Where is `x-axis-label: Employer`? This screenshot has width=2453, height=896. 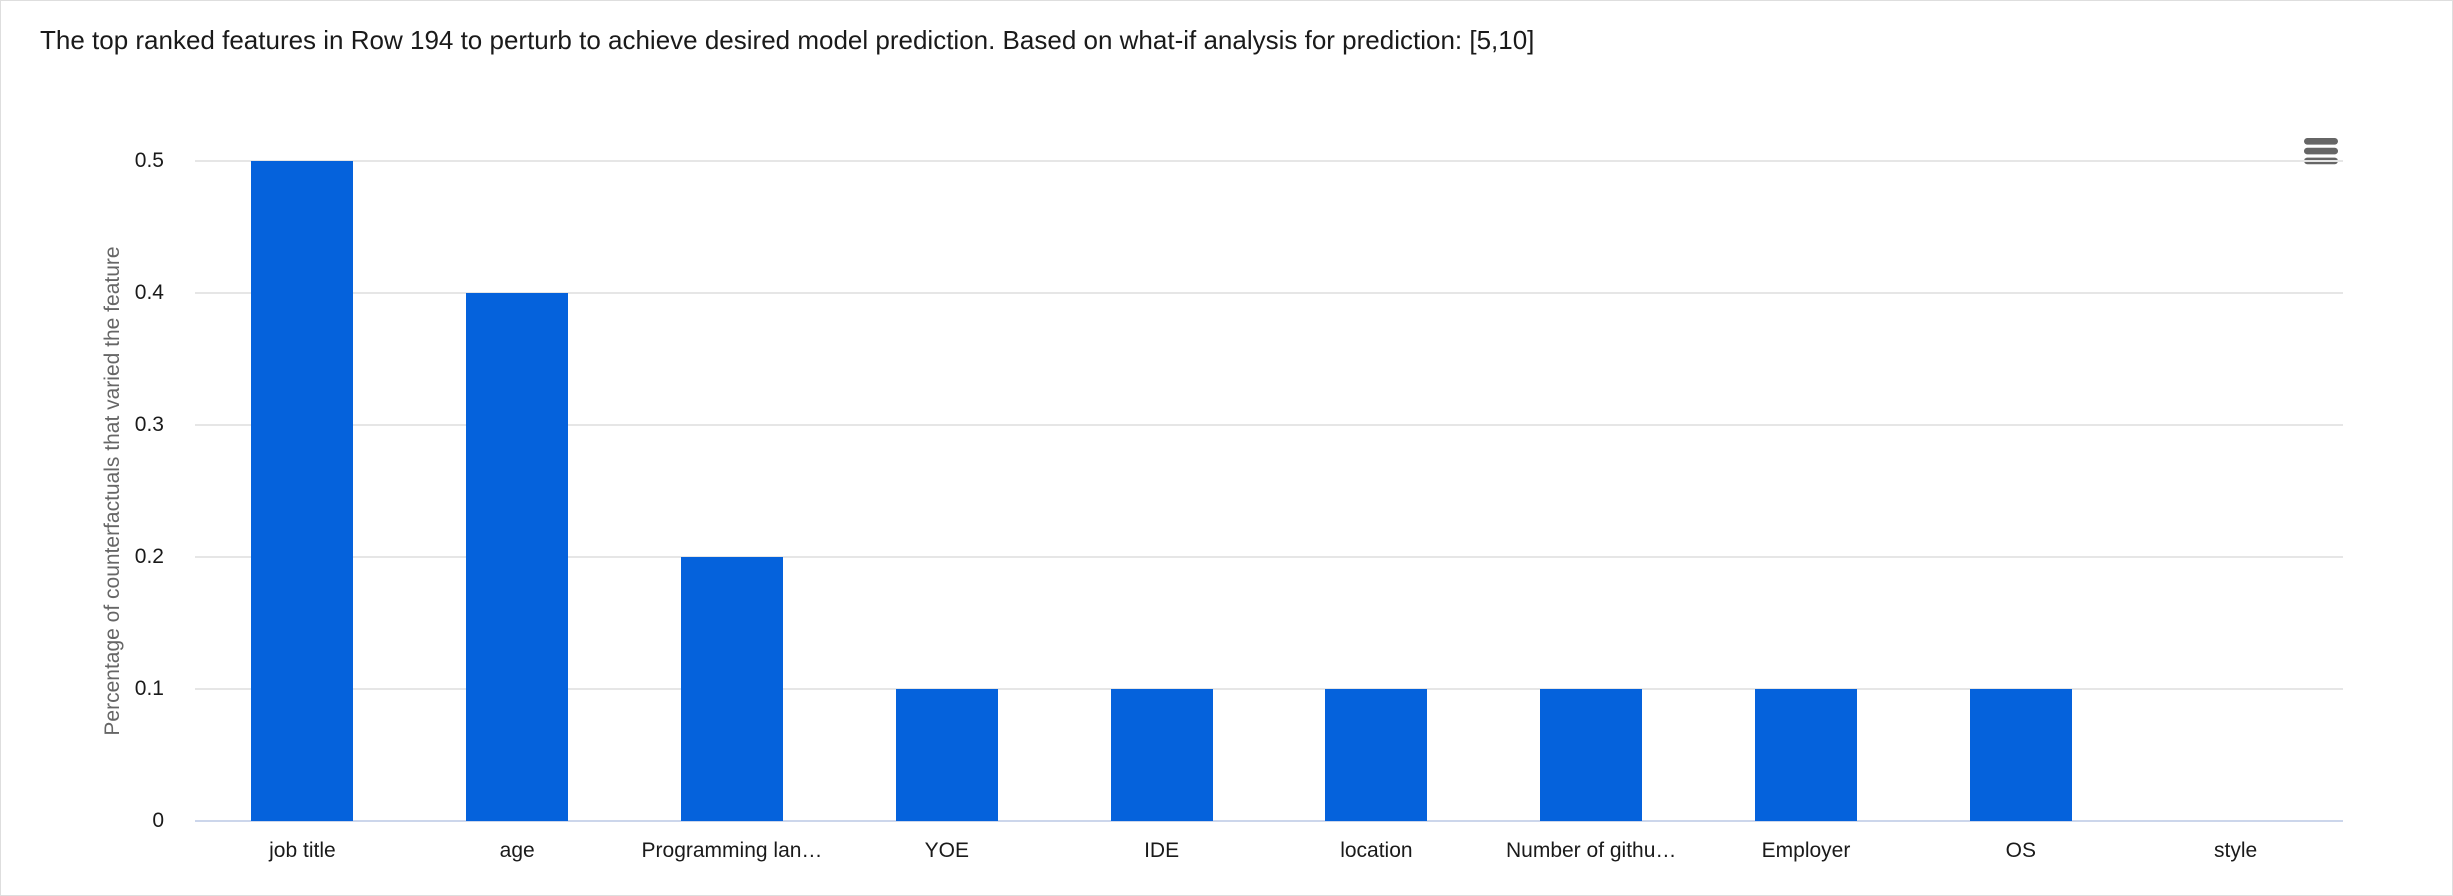 x-axis-label: Employer is located at coordinates (1806, 850).